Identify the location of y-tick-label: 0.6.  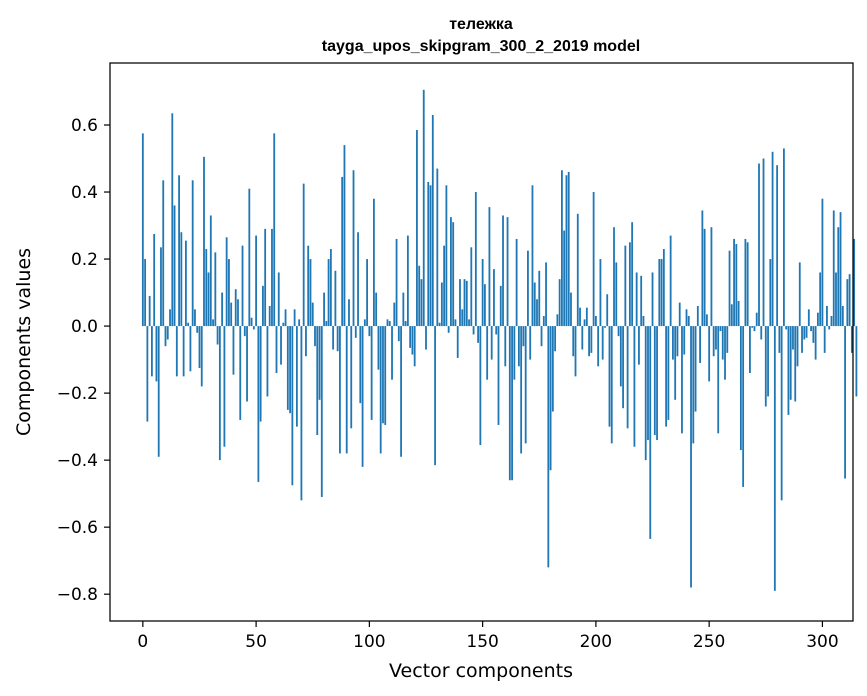
(84, 126).